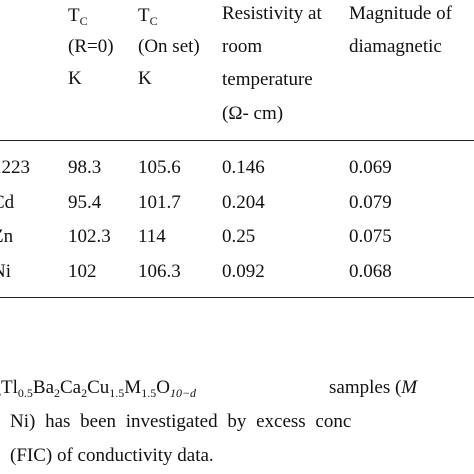 The width and height of the screenshot is (474, 474). I want to click on table-cell: 105.6, so click(159, 167).